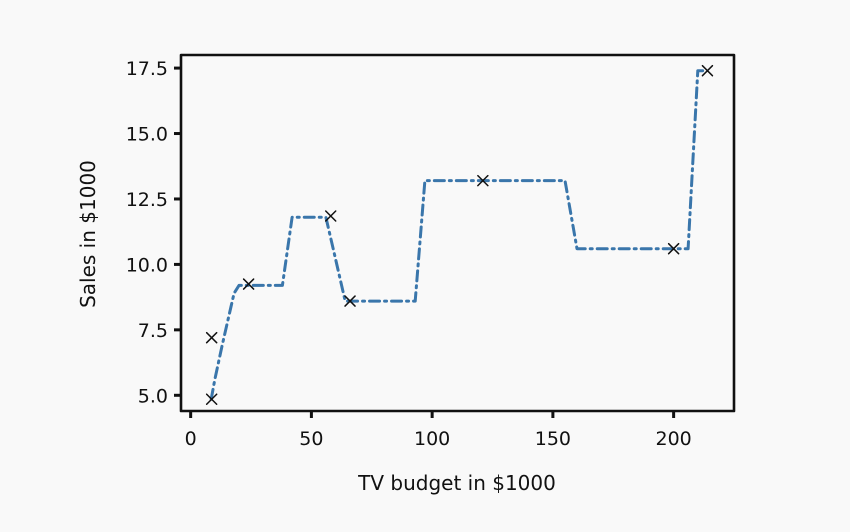  I want to click on y-tick-label-7.5: 7.5, so click(153, 331).